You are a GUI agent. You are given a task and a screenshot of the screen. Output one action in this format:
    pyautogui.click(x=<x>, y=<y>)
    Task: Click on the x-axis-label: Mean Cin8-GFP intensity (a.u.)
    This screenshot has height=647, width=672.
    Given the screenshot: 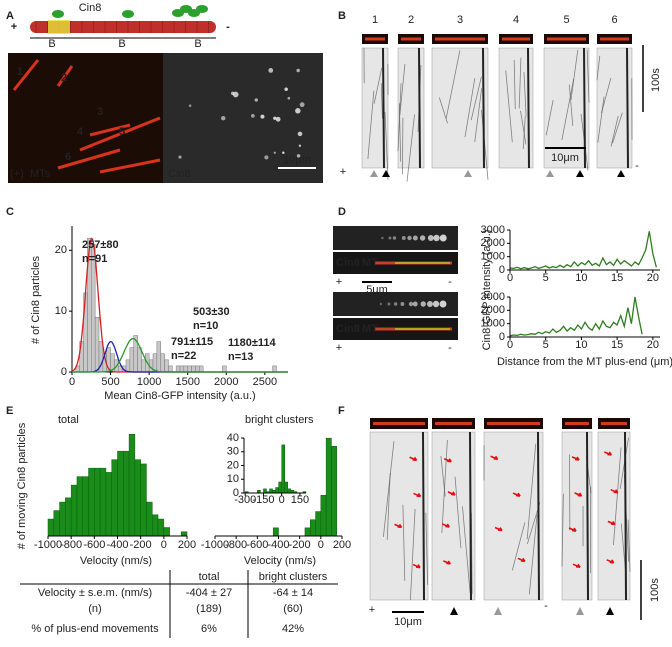 What is the action you would take?
    pyautogui.click(x=179, y=396)
    